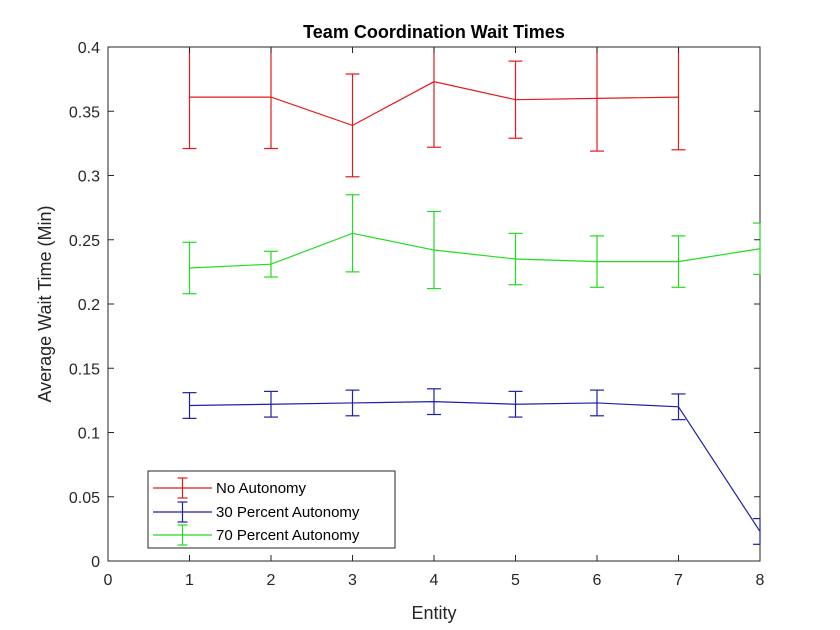 The height and width of the screenshot is (630, 840). Describe the element at coordinates (352, 580) in the screenshot. I see `x-tick-label: 3` at that location.